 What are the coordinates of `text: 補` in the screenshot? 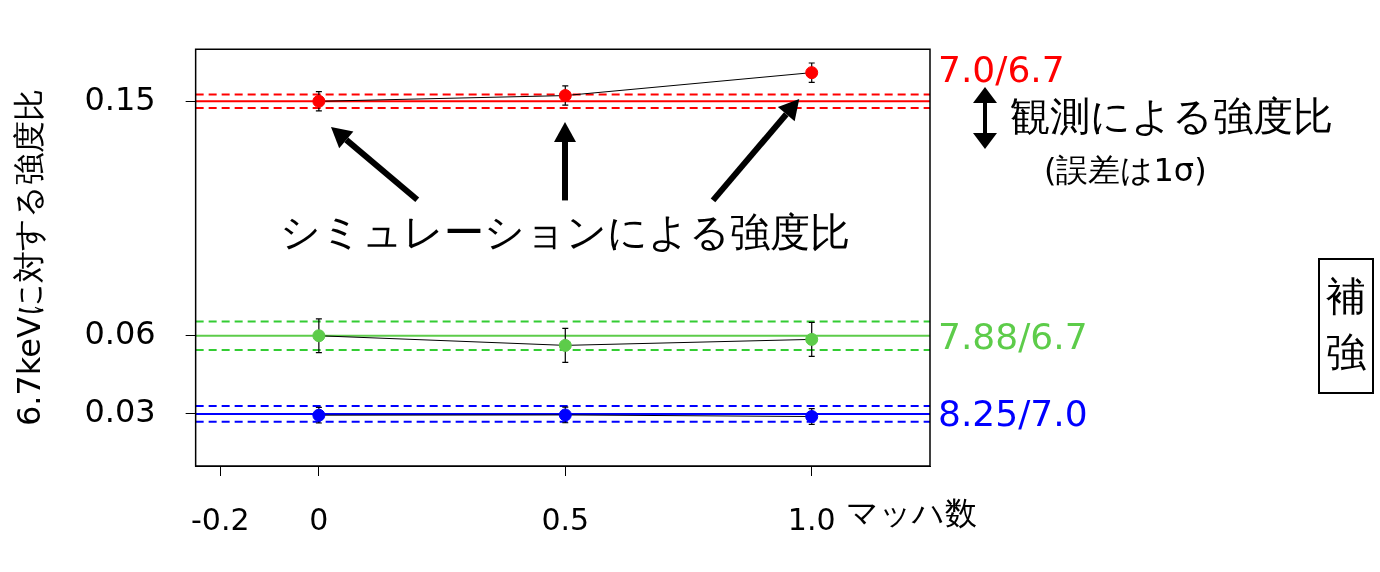 It's located at (1346, 296).